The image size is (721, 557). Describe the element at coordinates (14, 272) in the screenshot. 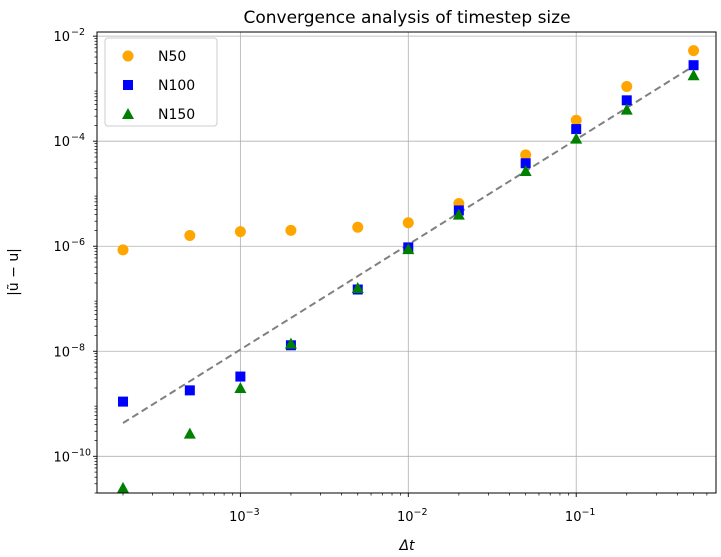

I see `y-axis-label: |ũ − u|` at that location.